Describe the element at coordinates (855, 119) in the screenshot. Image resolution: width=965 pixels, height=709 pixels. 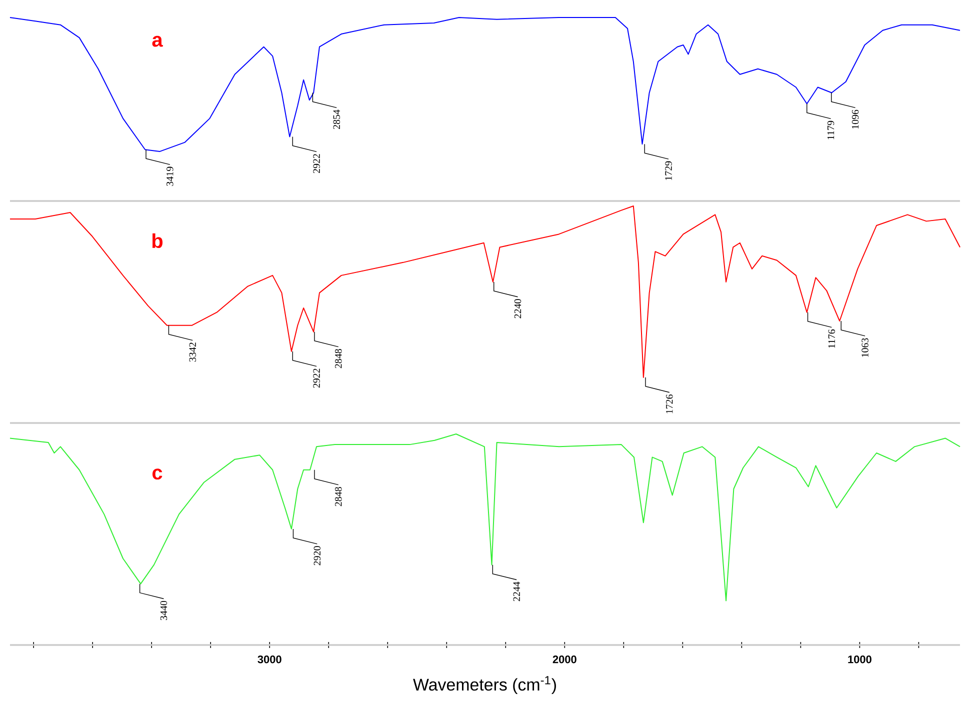
I see `annotation: 1096` at that location.